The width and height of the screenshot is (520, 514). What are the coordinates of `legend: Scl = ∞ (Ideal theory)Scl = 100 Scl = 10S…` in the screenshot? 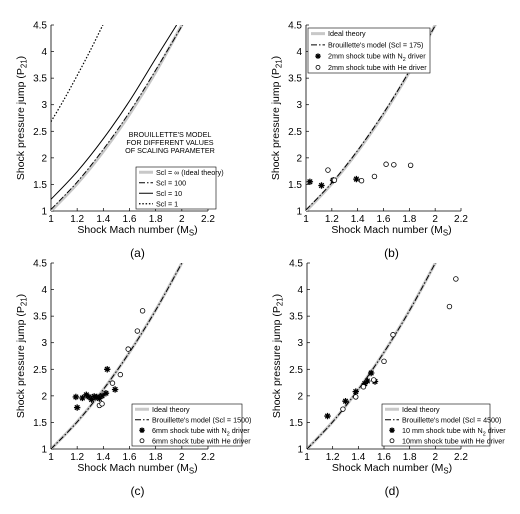 It's located at (179, 188).